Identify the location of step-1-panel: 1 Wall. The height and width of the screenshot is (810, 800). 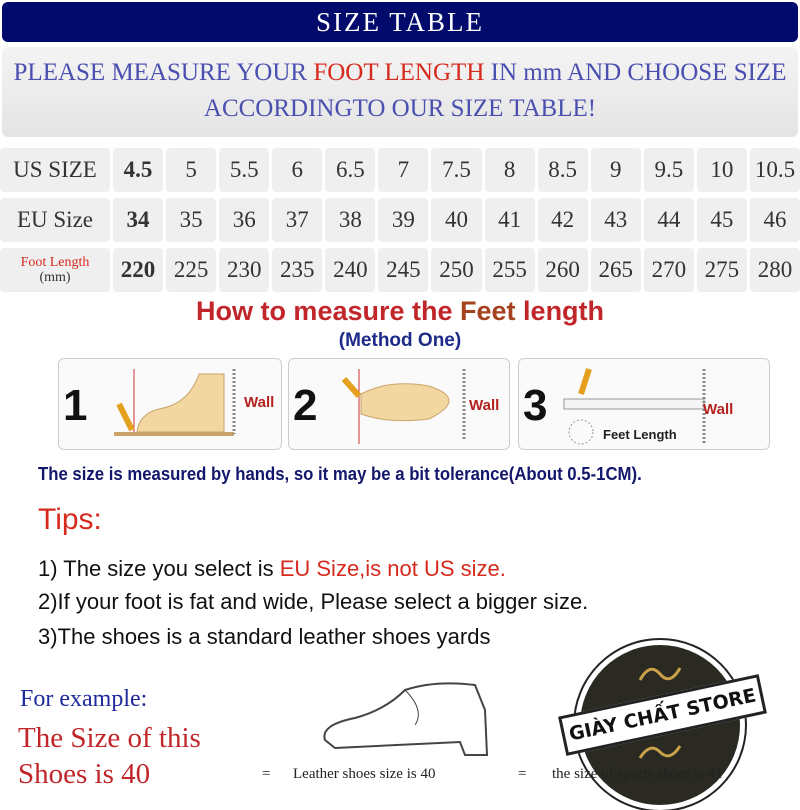
(170, 404).